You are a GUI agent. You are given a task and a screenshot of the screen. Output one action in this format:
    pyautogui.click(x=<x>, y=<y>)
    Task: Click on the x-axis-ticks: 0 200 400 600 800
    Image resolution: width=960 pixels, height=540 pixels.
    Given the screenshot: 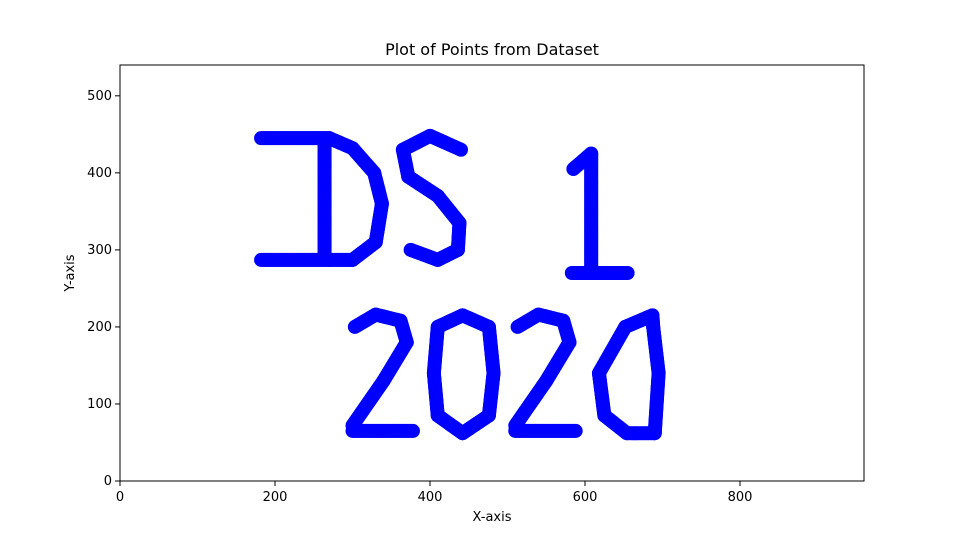 What is the action you would take?
    pyautogui.click(x=434, y=493)
    